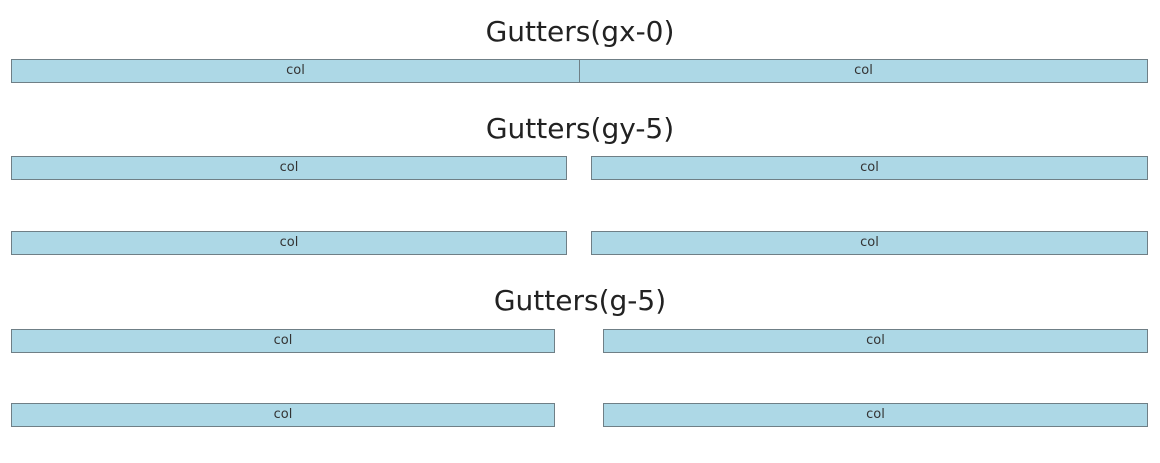 The image size is (1160, 463). I want to click on section-title-gx0: Gutters(gx-0), so click(580, 31).